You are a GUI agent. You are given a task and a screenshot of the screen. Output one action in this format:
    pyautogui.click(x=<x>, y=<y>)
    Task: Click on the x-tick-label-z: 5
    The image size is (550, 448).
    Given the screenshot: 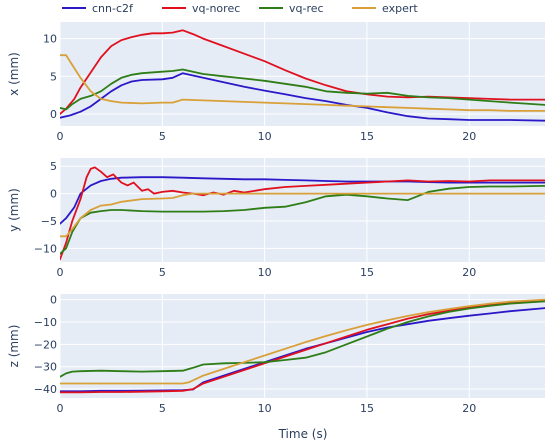 What is the action you would take?
    pyautogui.click(x=162, y=408)
    